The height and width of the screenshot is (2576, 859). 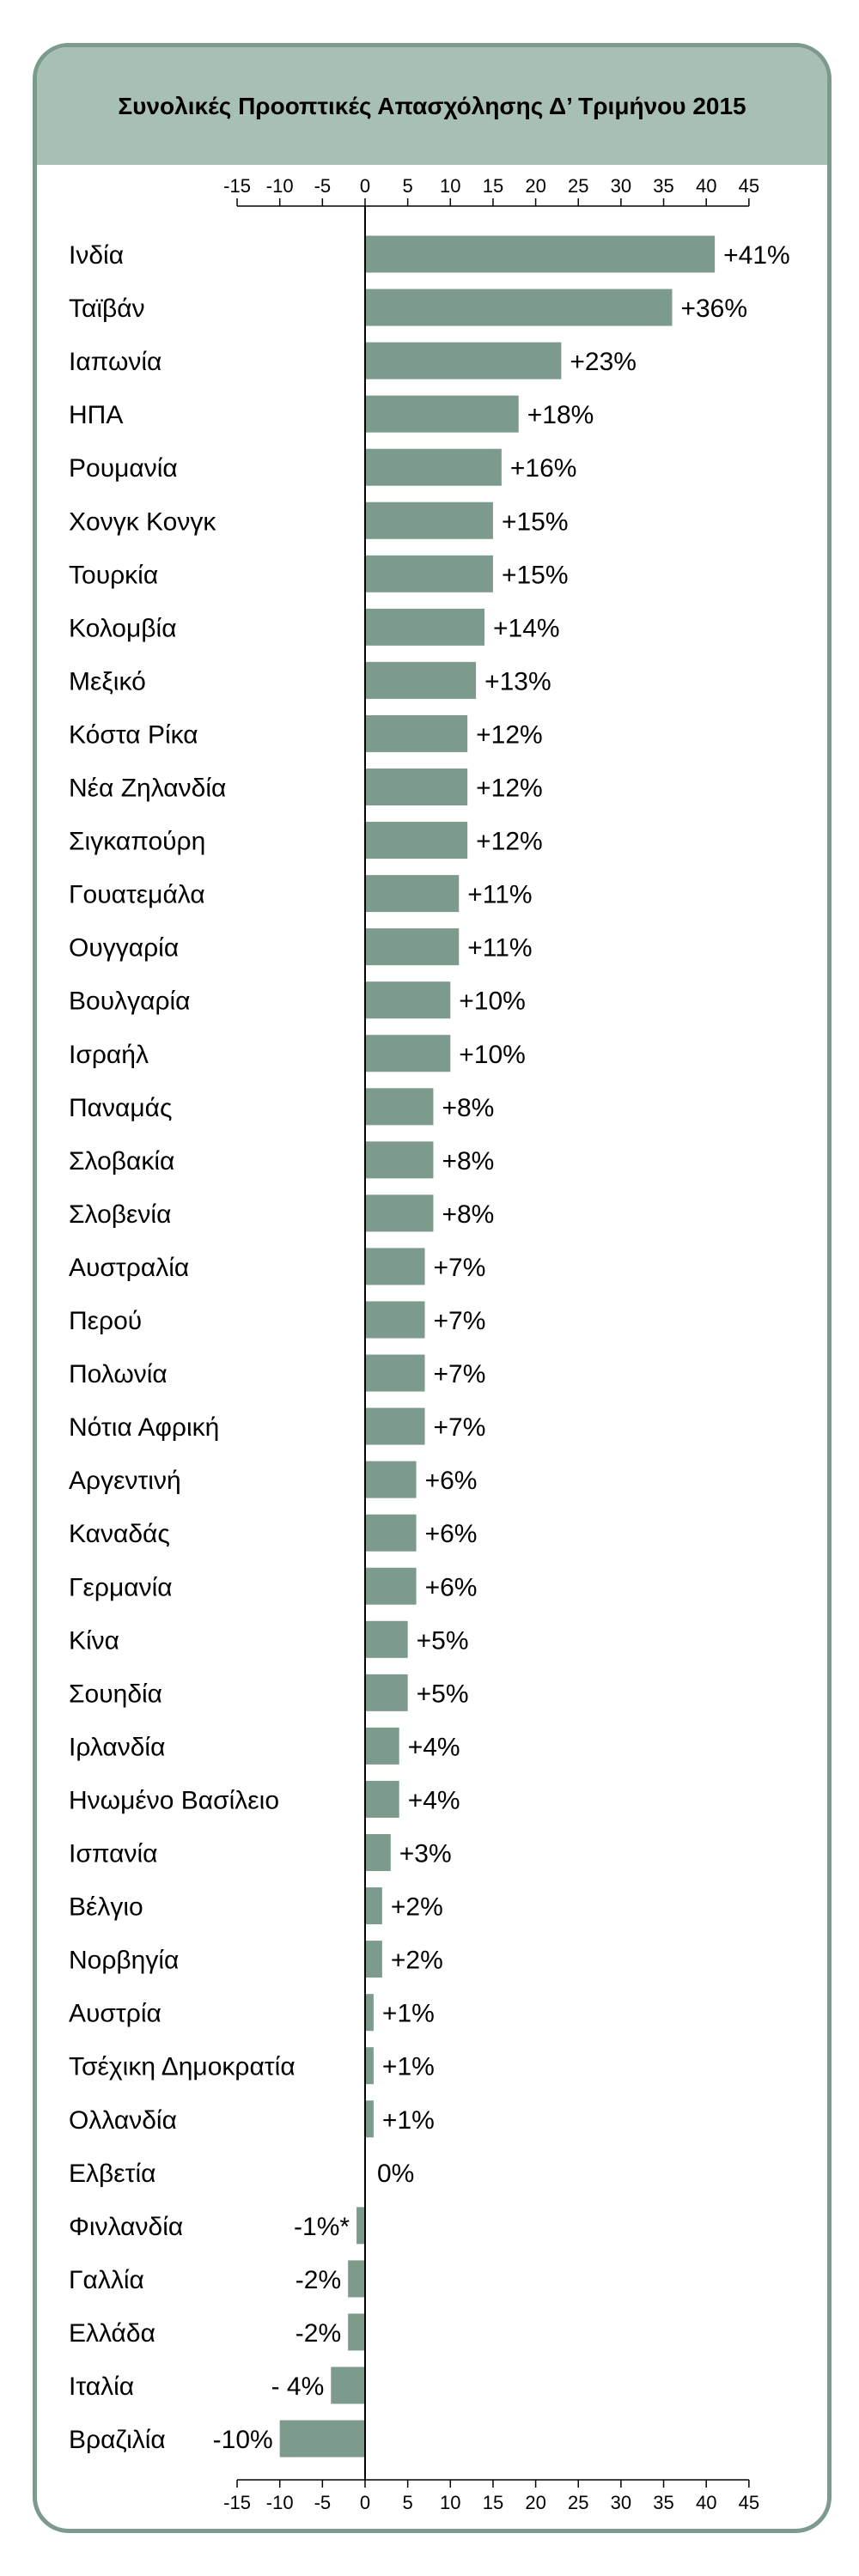 What do you see at coordinates (706, 2502) in the screenshot?
I see `bottom-axis-tick-label: 40` at bounding box center [706, 2502].